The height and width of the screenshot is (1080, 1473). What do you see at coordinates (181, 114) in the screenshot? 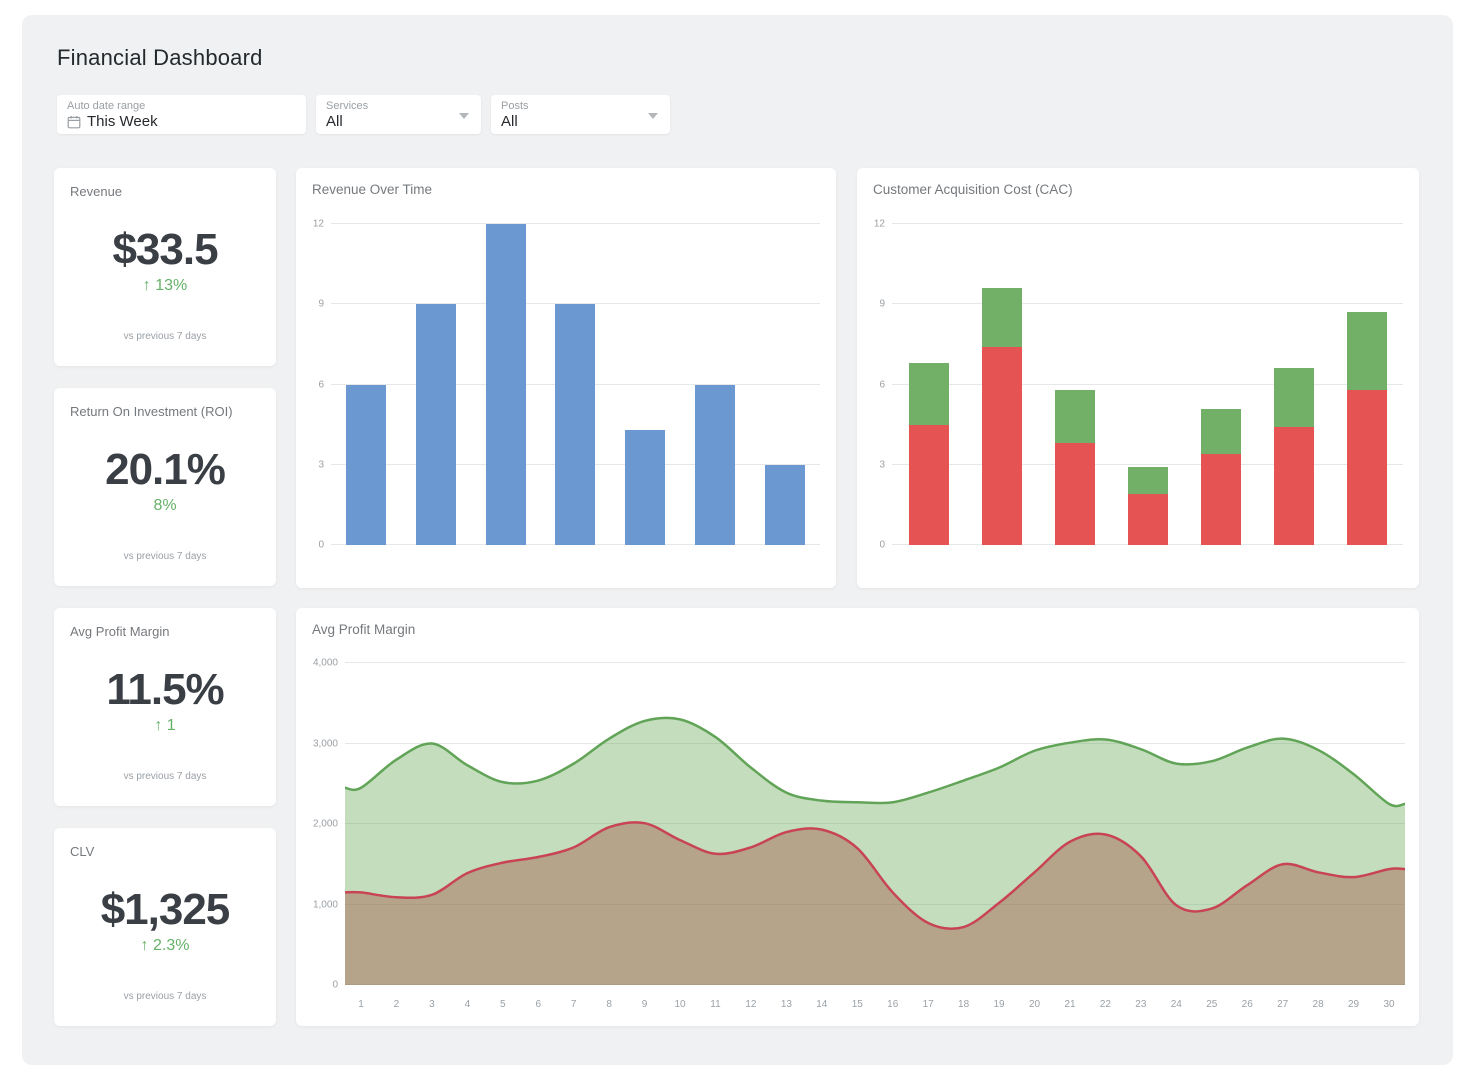
I see `date-range-filter: Auto date range This Week` at bounding box center [181, 114].